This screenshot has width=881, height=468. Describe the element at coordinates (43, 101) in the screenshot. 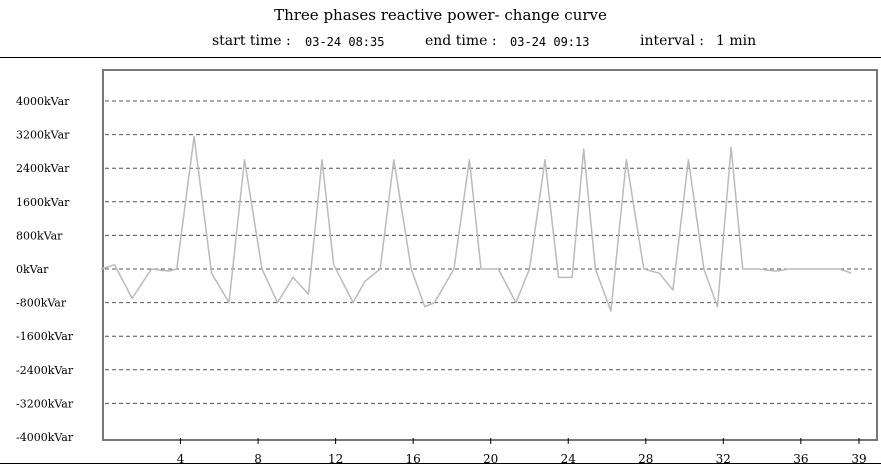

I see `y-tick-label: 4000kVar` at that location.